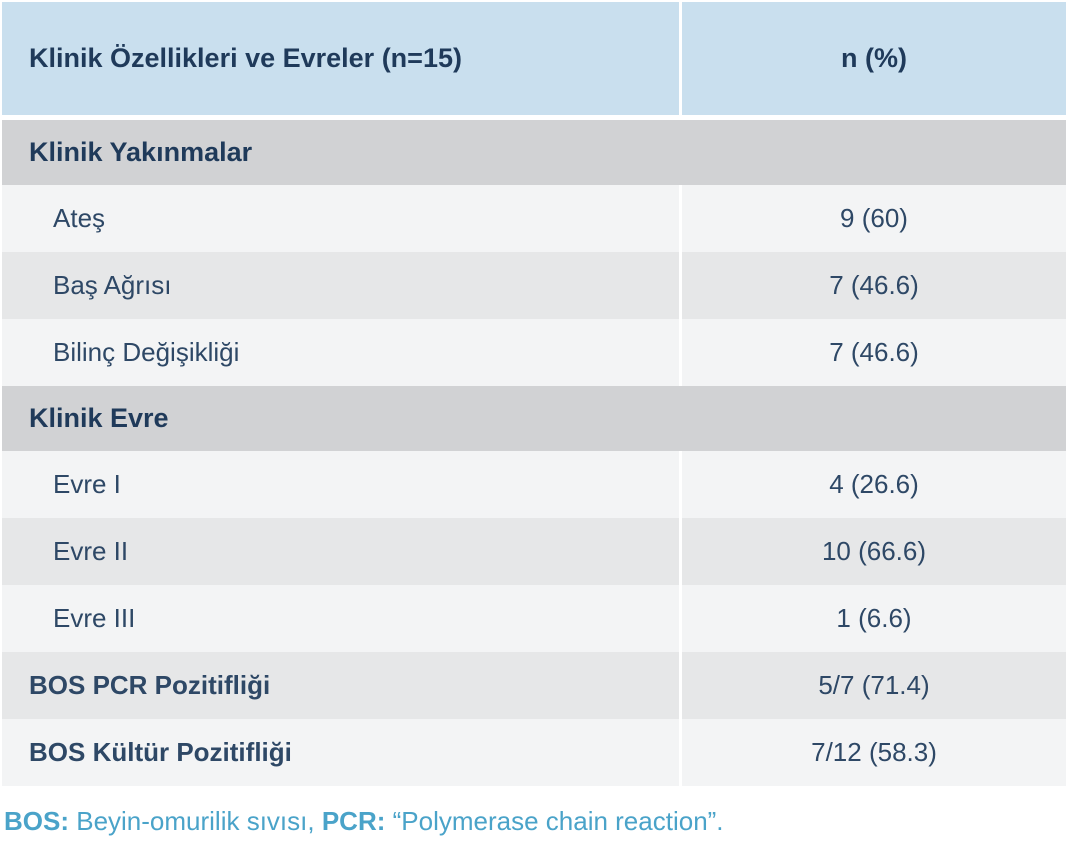 Image resolution: width=1068 pixels, height=863 pixels. What do you see at coordinates (340, 484) in the screenshot?
I see `row-label: Evre I` at bounding box center [340, 484].